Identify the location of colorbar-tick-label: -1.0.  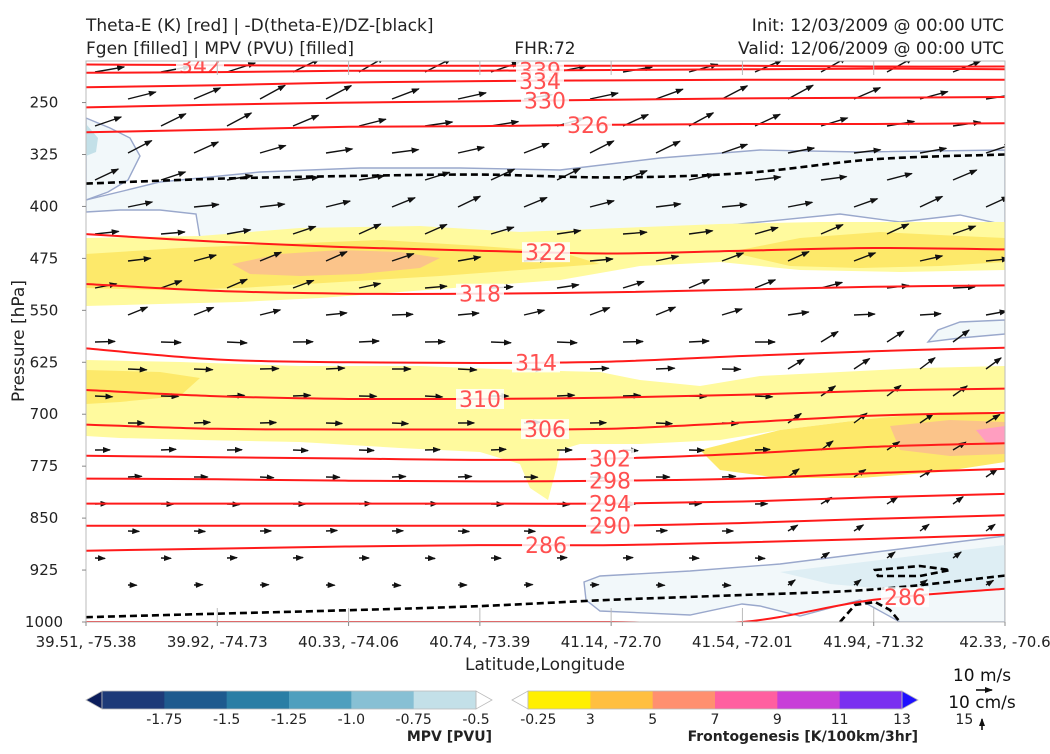
(351, 720).